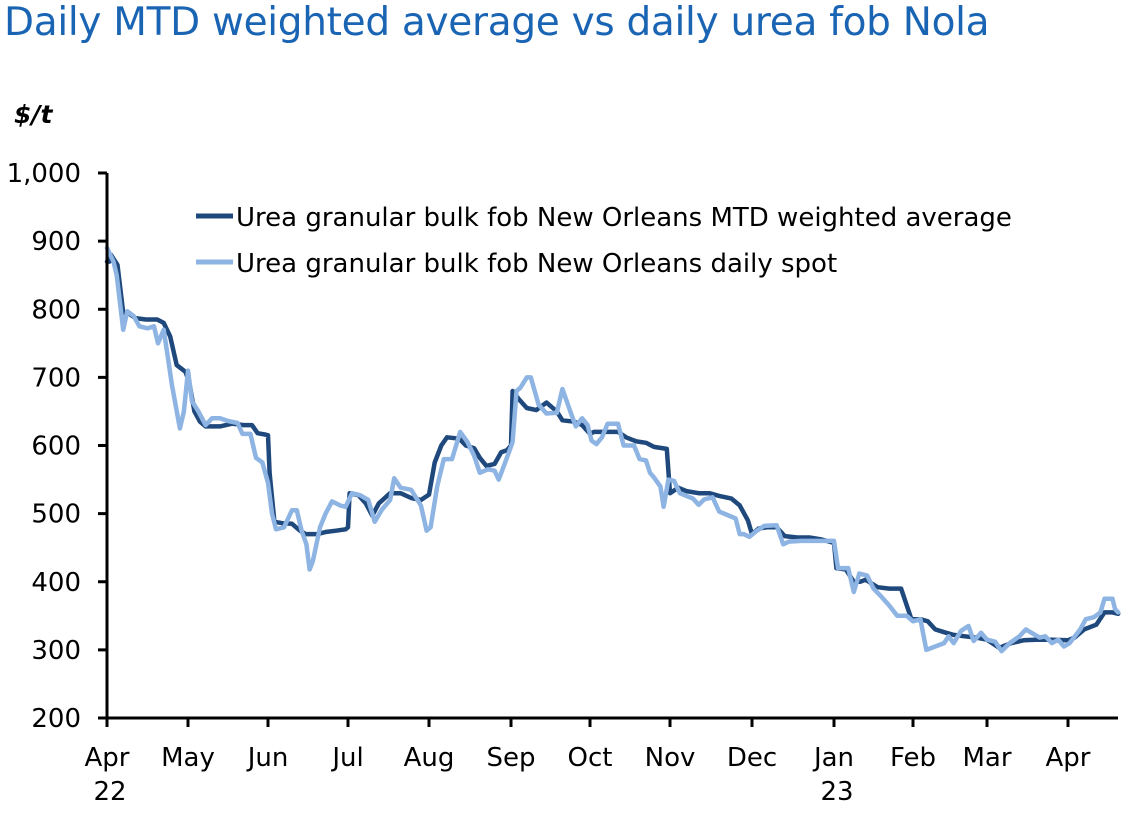  What do you see at coordinates (56, 310) in the screenshot?
I see `y-tick-label: 800` at bounding box center [56, 310].